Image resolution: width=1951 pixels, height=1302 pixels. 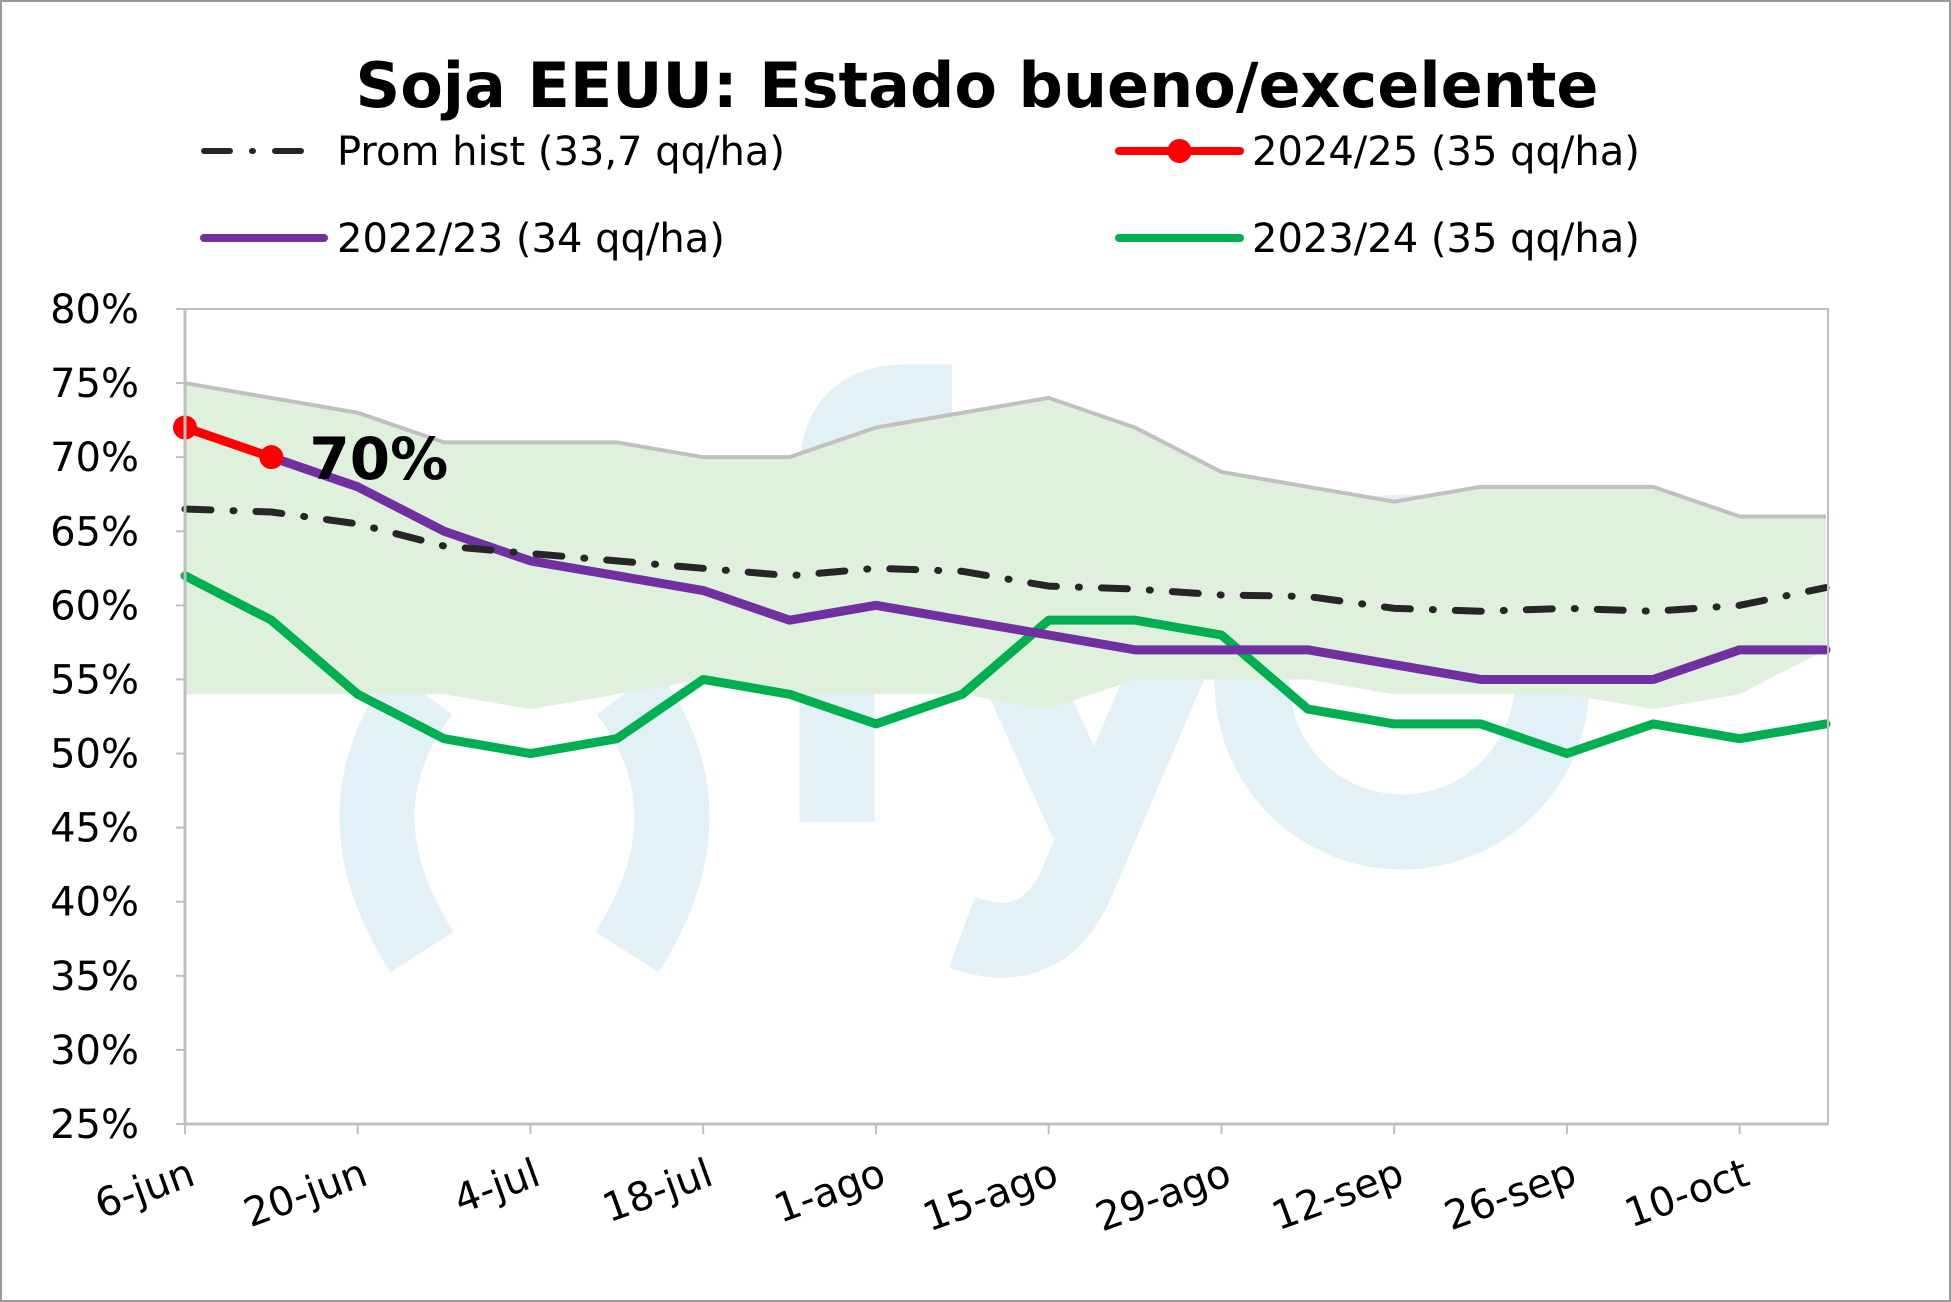 I want to click on y-tick-label: 35%, so click(x=94, y=977).